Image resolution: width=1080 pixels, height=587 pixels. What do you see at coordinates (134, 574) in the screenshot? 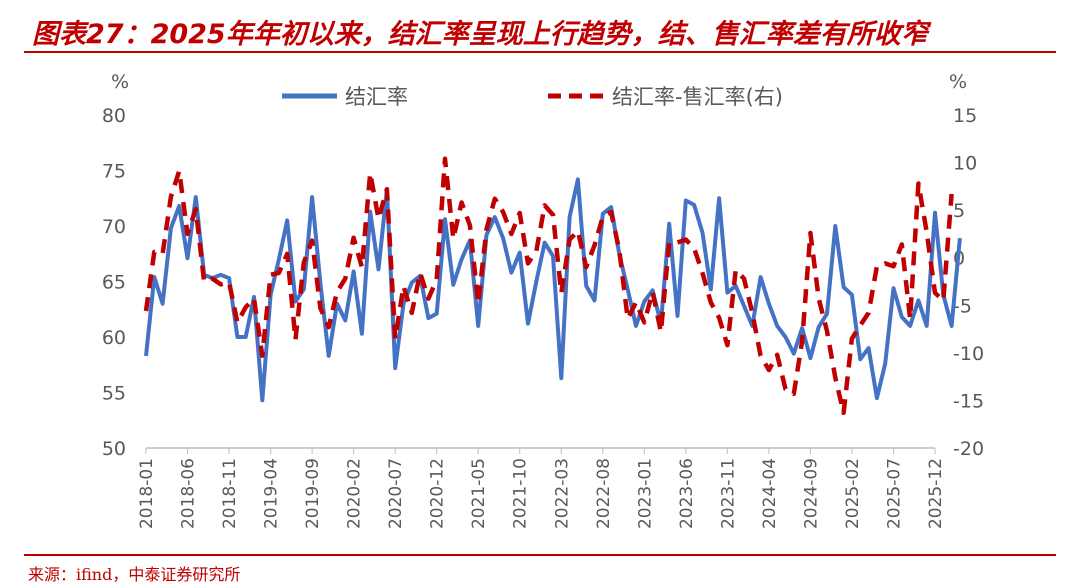
I see `source-note: 来源：ifind，中泰证券研究所` at bounding box center [134, 574].